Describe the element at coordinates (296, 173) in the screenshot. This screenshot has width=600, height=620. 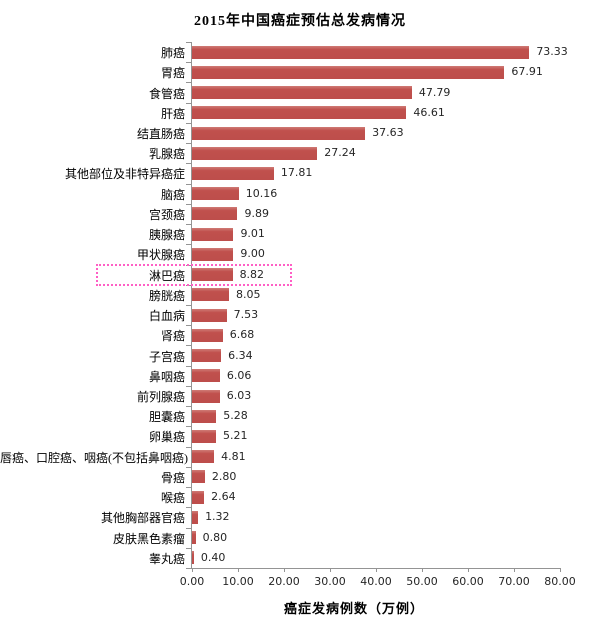
I see `value-label: 17.81` at that location.